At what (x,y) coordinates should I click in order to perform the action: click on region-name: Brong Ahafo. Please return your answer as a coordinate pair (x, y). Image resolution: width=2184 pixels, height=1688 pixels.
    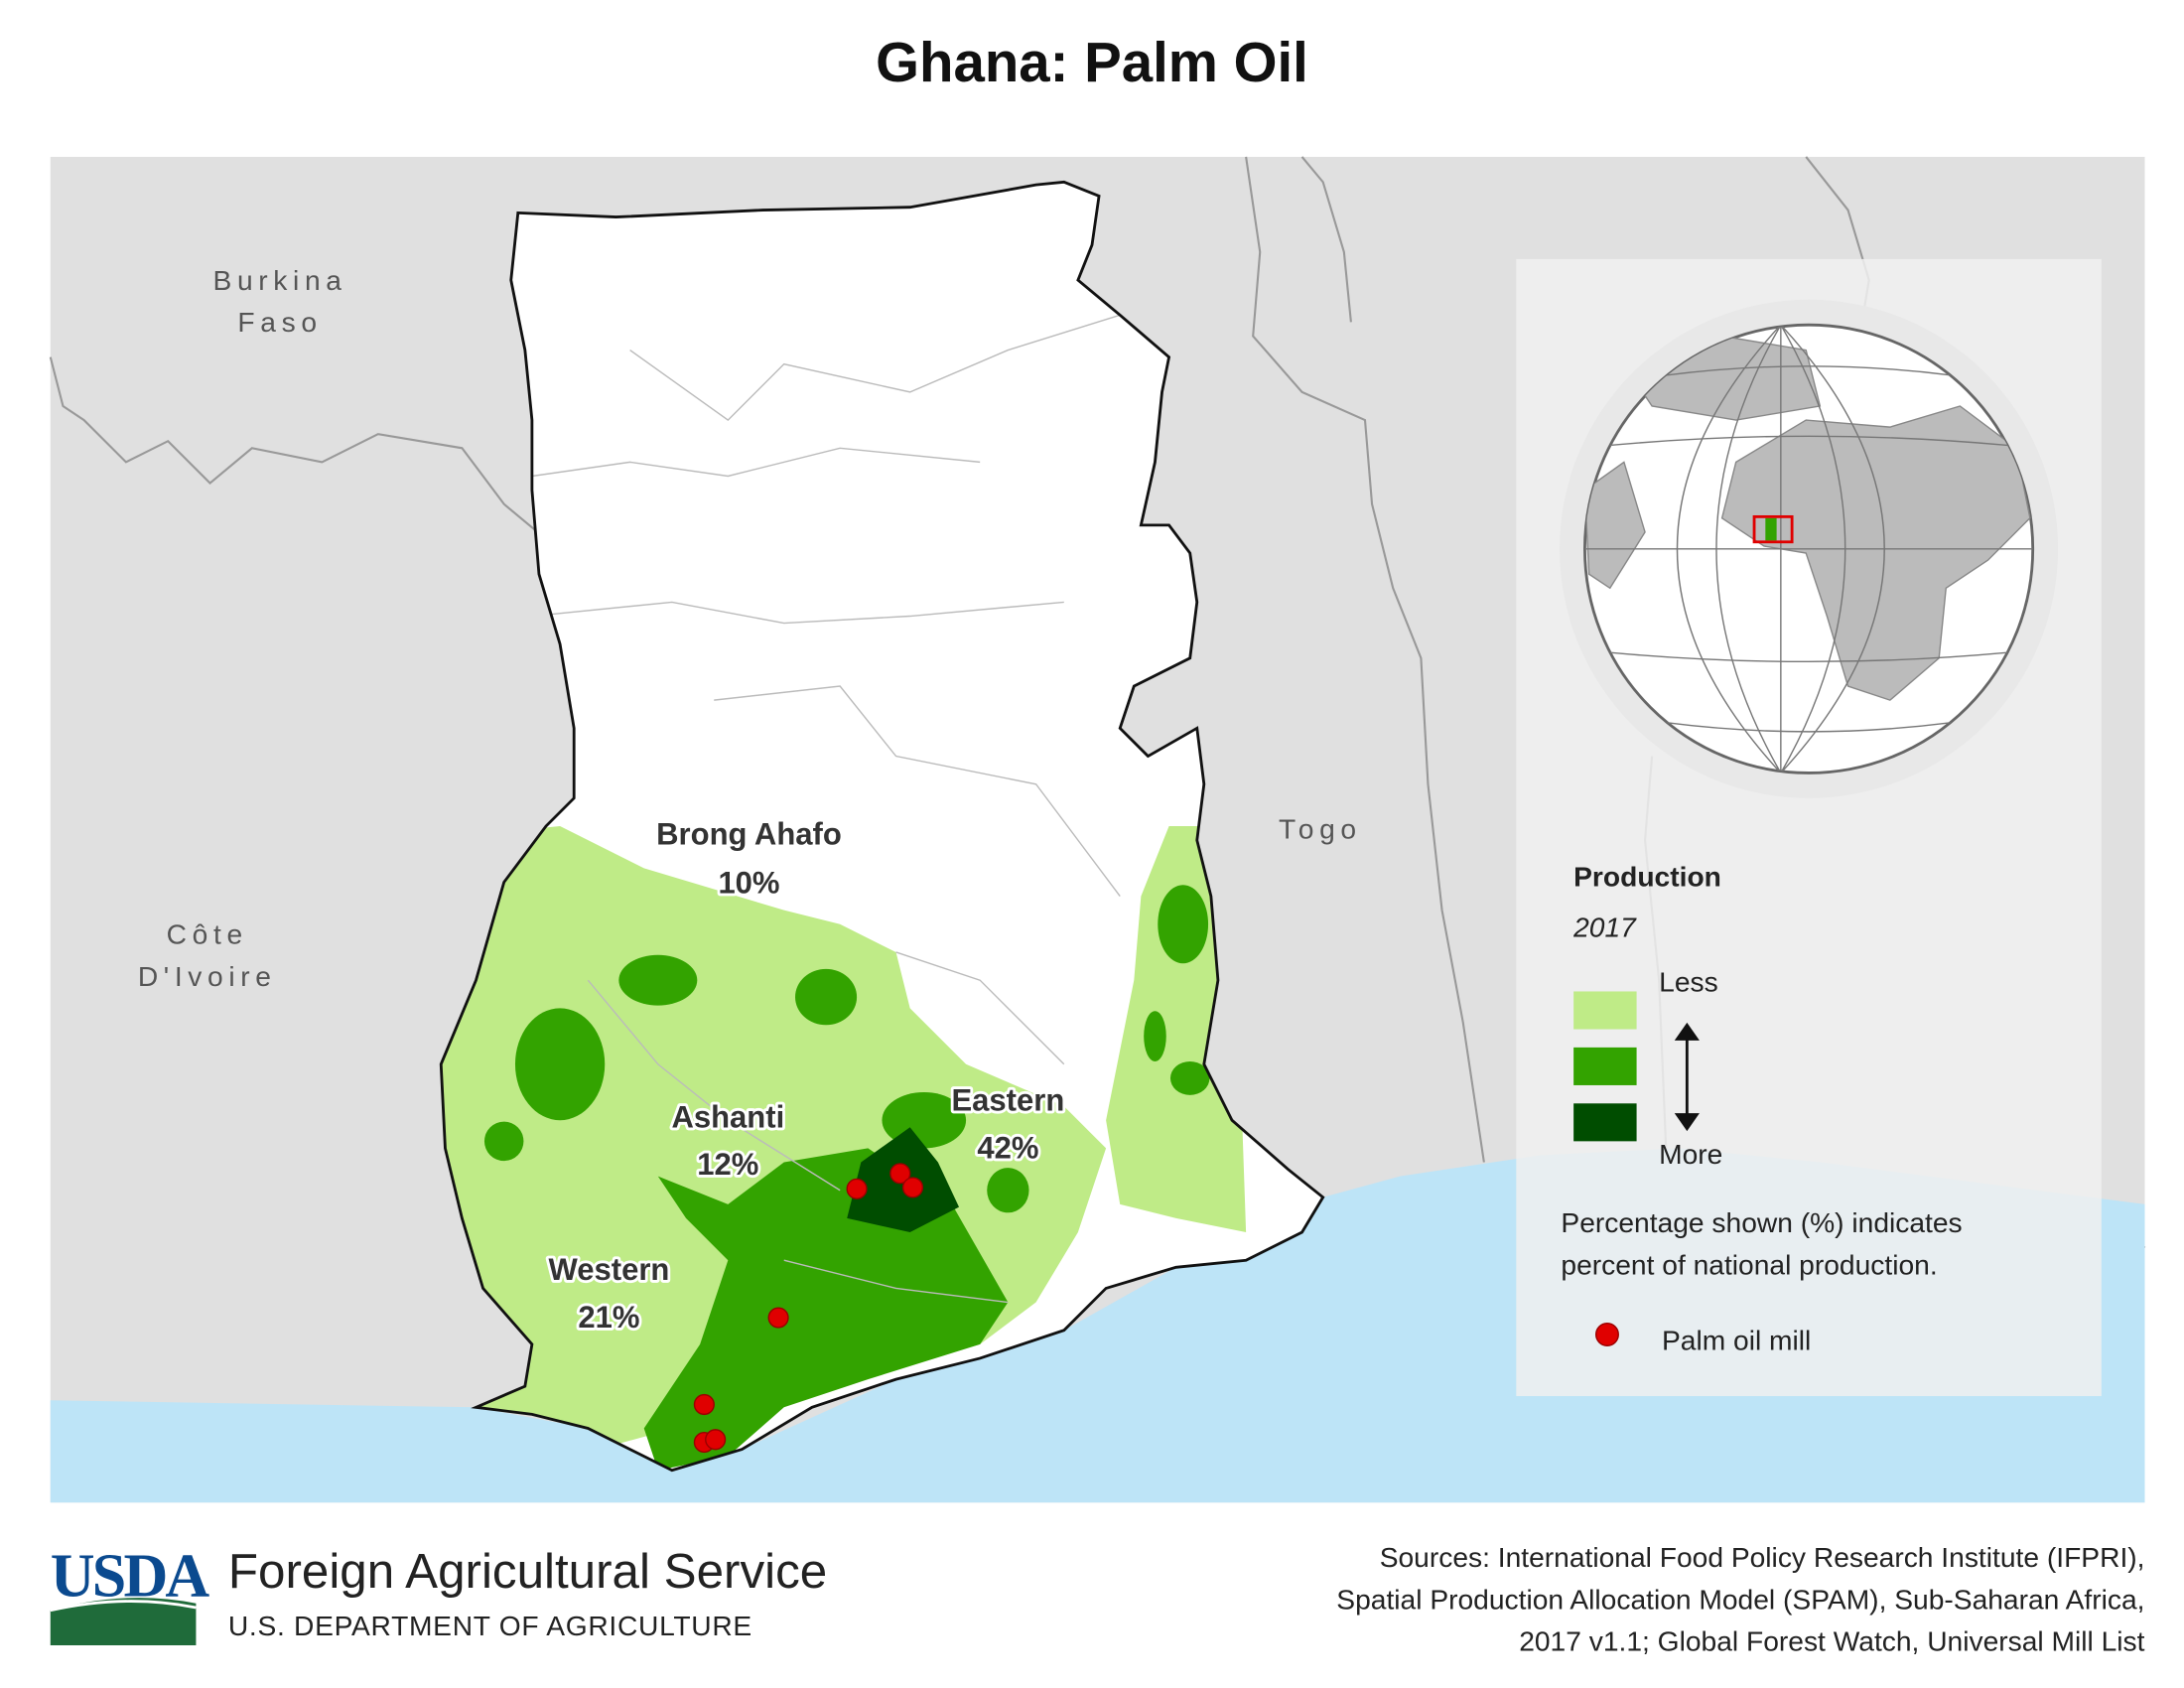
    Looking at the image, I should click on (749, 833).